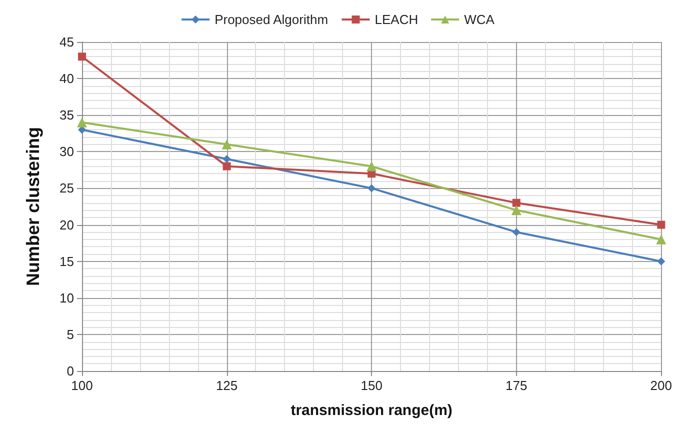 The height and width of the screenshot is (447, 675). What do you see at coordinates (67, 42) in the screenshot?
I see `y-tick-label: 45` at bounding box center [67, 42].